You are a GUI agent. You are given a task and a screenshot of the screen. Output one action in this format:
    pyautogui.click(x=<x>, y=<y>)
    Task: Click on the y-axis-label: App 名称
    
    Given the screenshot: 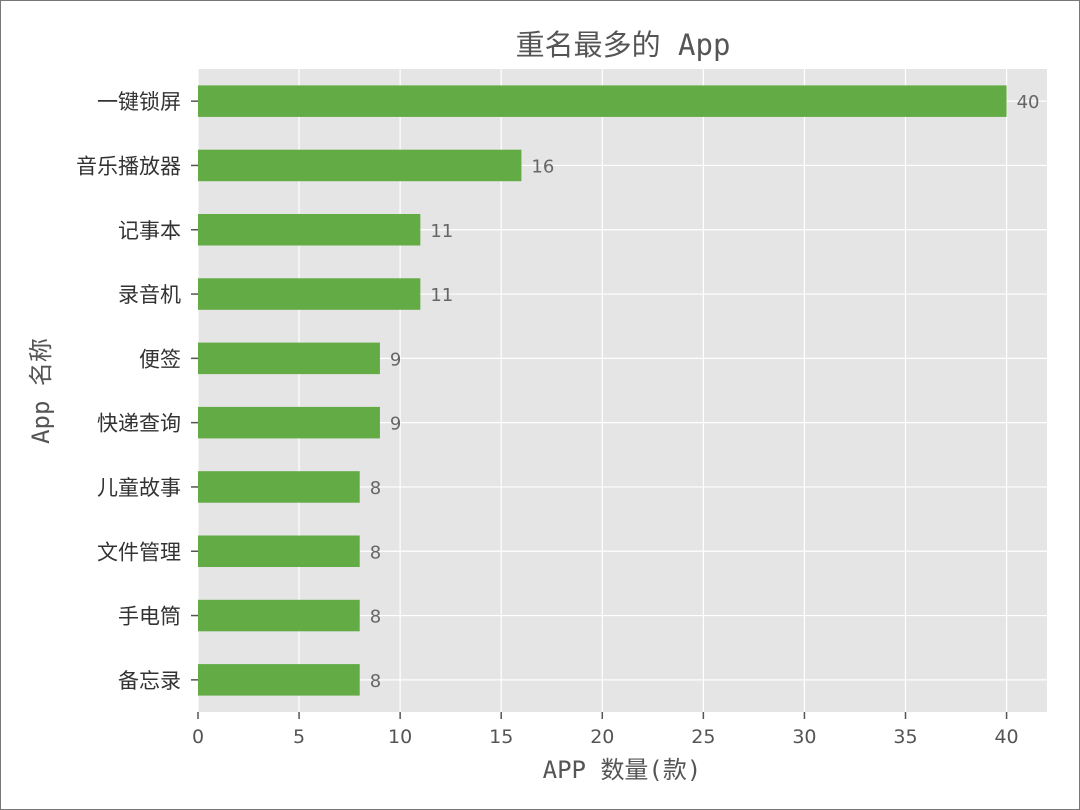 What is the action you would take?
    pyautogui.click(x=41, y=391)
    